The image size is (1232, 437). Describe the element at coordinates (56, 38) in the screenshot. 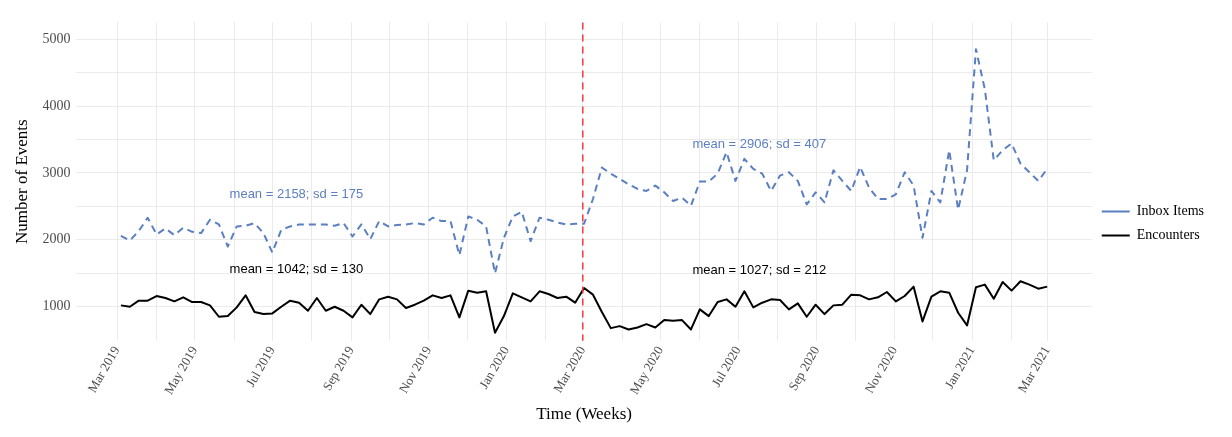

I see `y-tick-label: 5000` at that location.